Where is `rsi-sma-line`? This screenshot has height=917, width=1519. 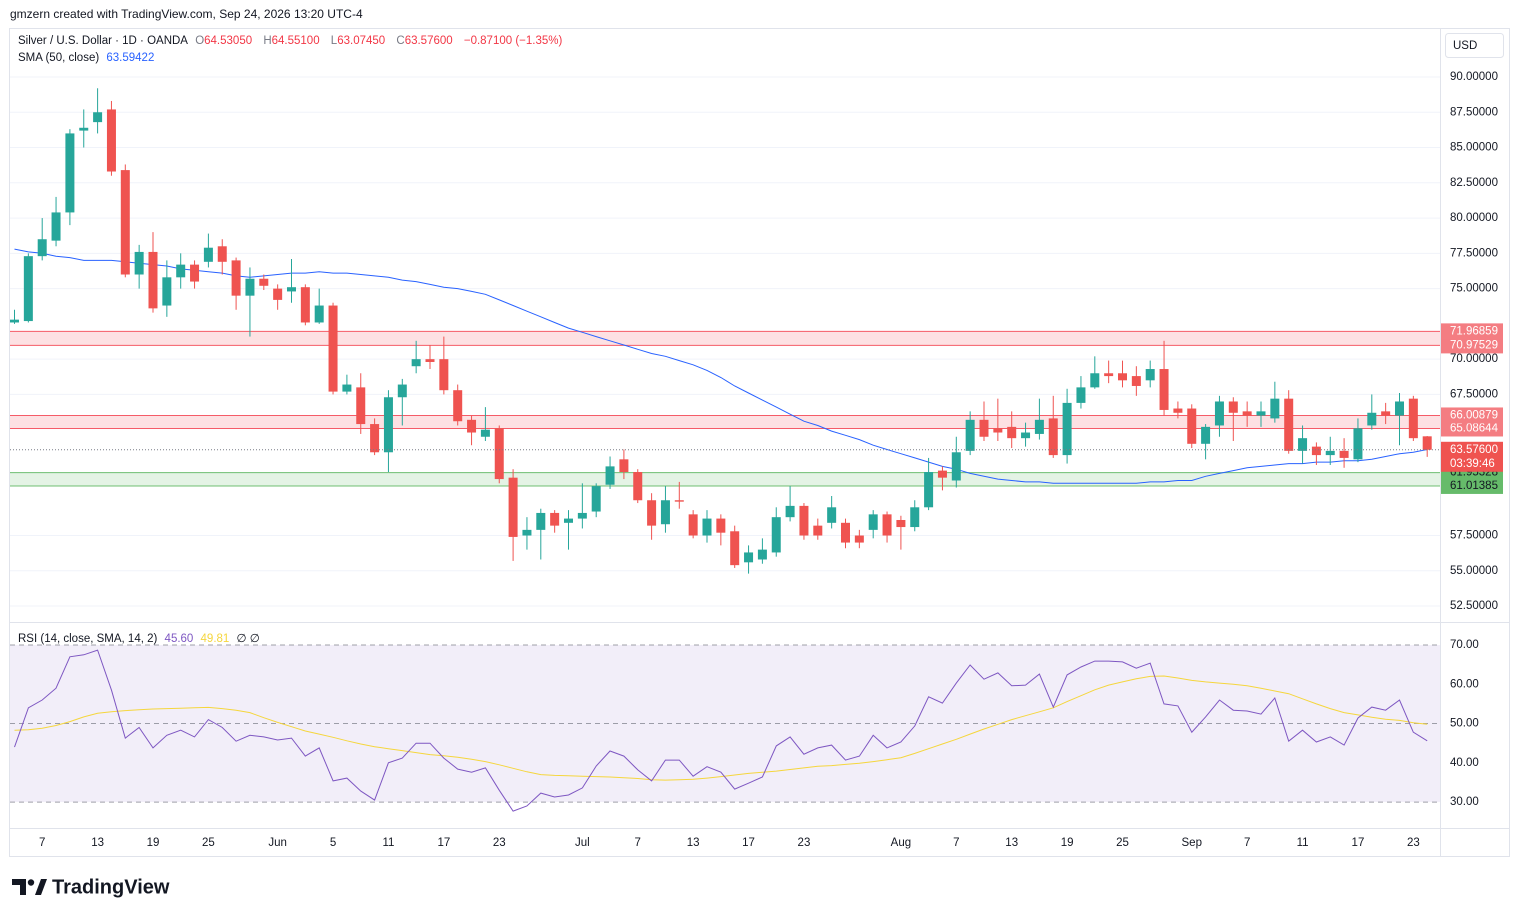
rsi-sma-line is located at coordinates (721, 728).